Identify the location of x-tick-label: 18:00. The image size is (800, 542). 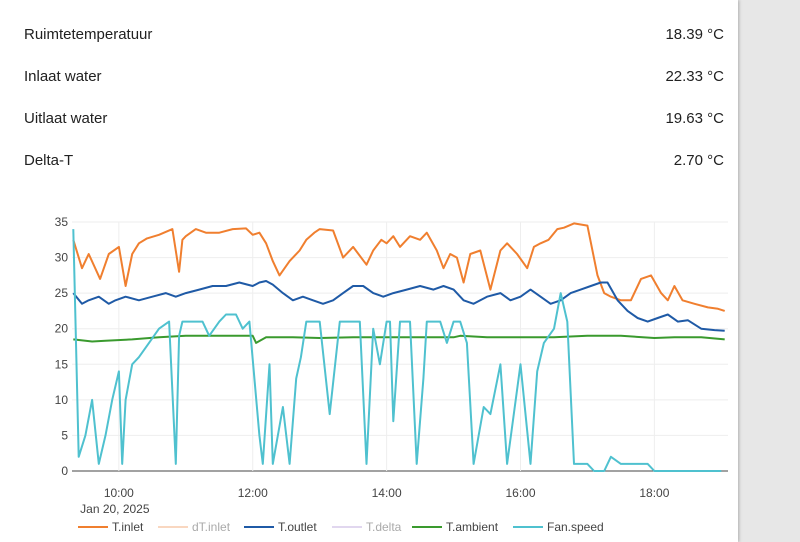
(654, 493).